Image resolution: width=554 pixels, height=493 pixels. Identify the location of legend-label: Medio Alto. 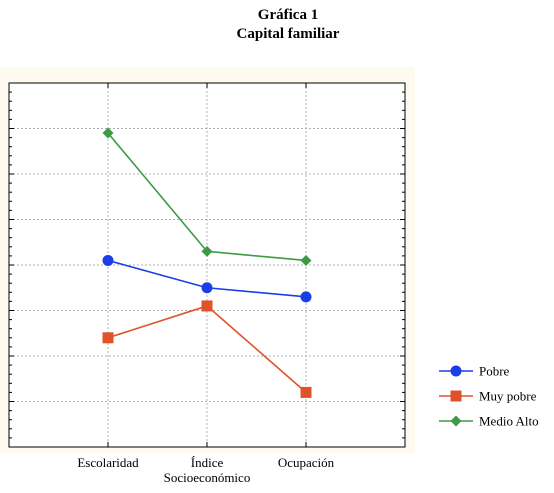
(509, 421).